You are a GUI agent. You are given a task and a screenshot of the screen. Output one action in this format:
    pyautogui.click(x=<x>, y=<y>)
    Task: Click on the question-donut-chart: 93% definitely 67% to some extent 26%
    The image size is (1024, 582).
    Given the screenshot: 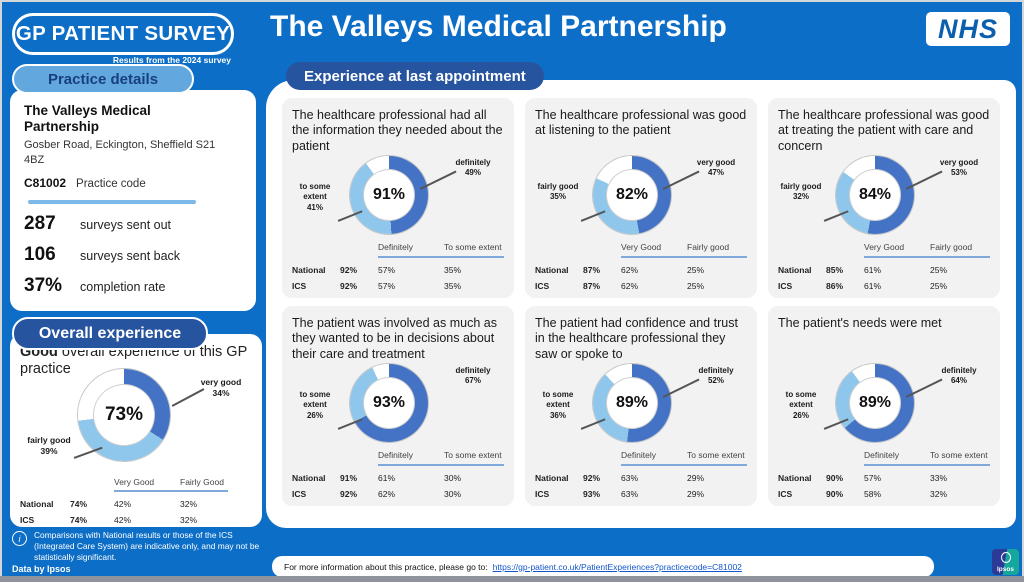 What is the action you would take?
    pyautogui.click(x=398, y=405)
    